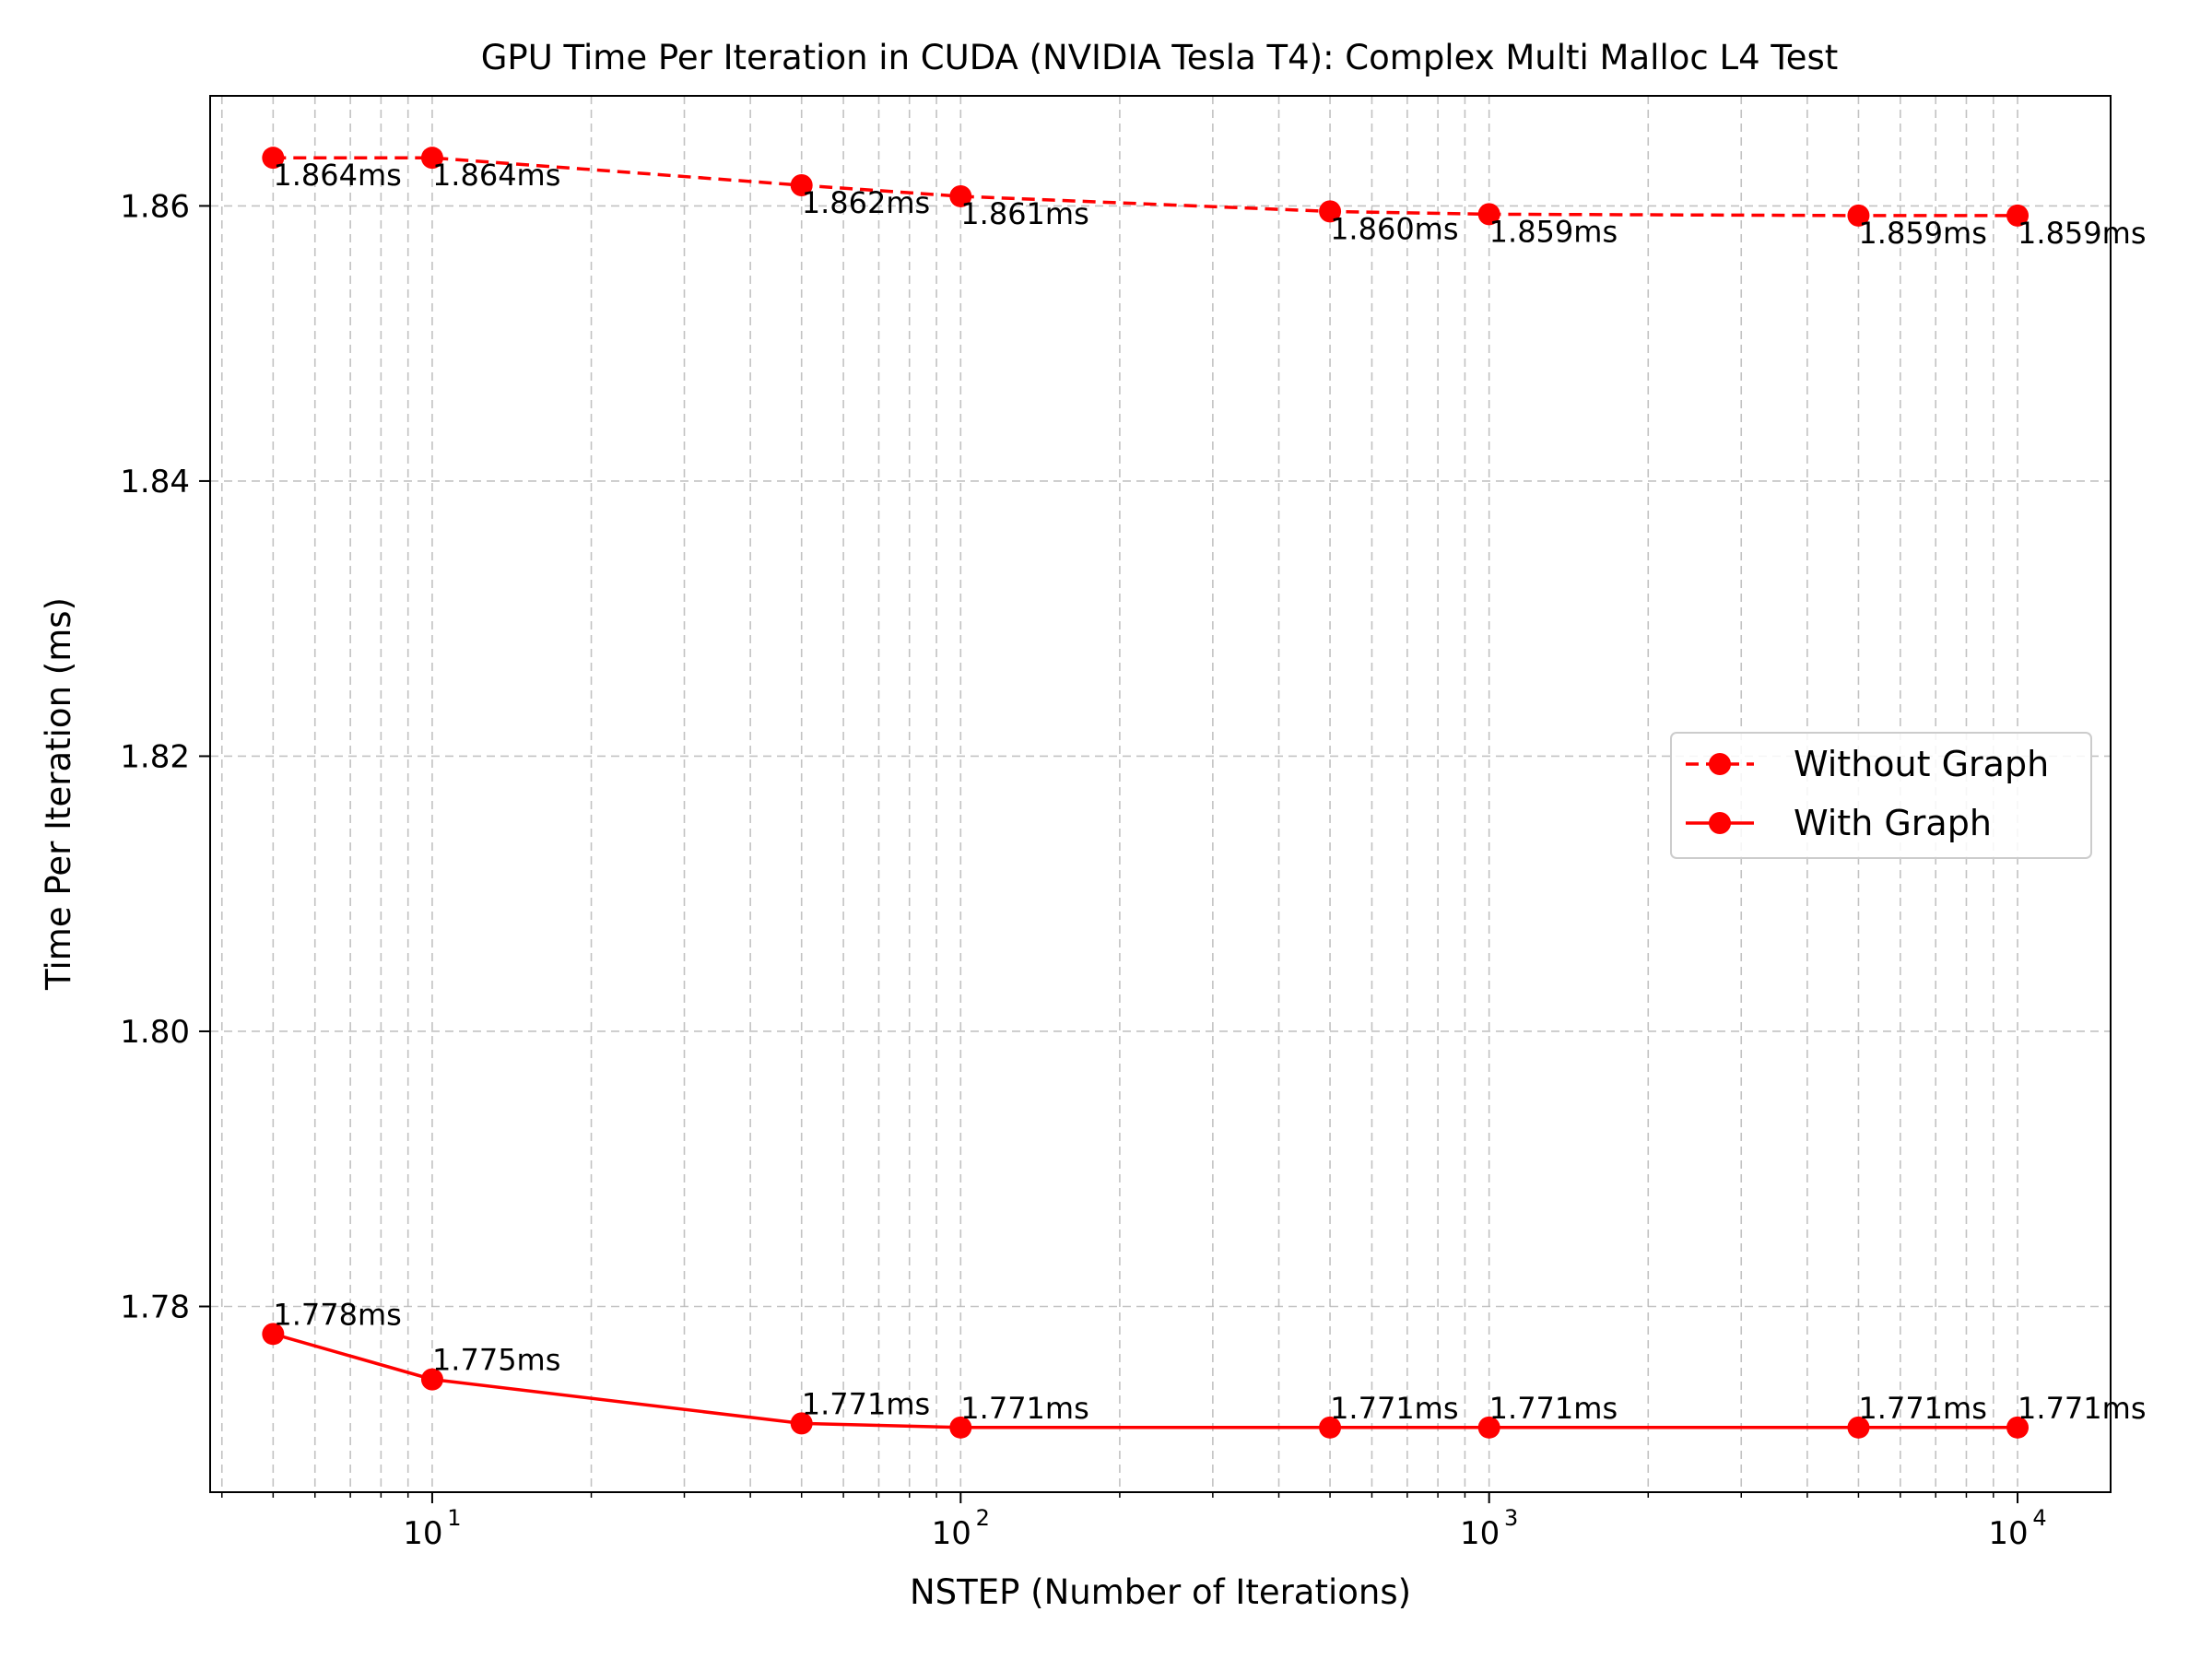  I want to click on y-tick-label: 1.78, so click(155, 1306).